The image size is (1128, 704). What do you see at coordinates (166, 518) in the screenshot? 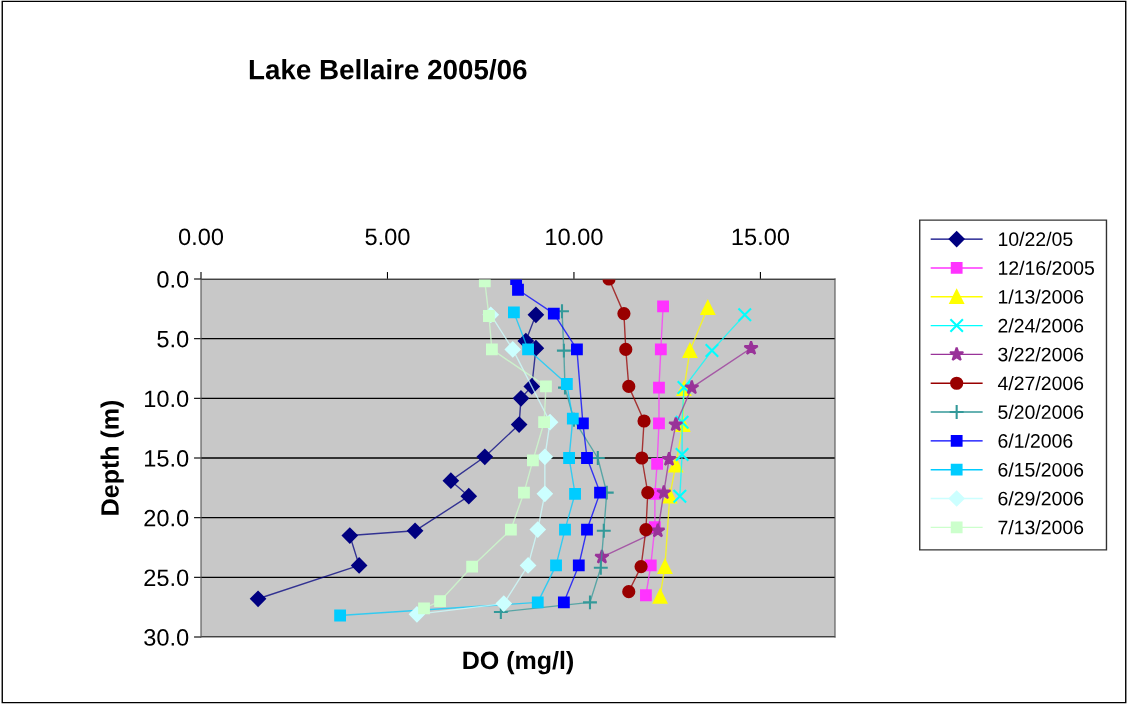
I see `y-tick-label: 20.0` at bounding box center [166, 518].